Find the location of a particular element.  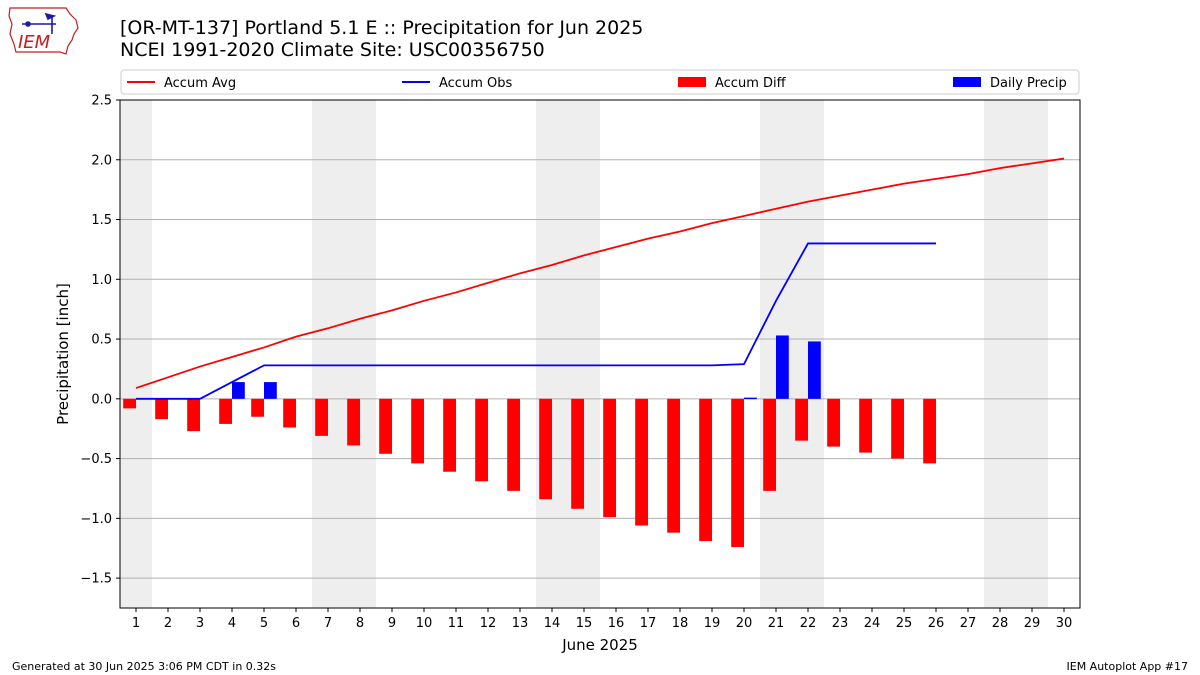

y-tick-label: 1.0 is located at coordinates (101, 280).